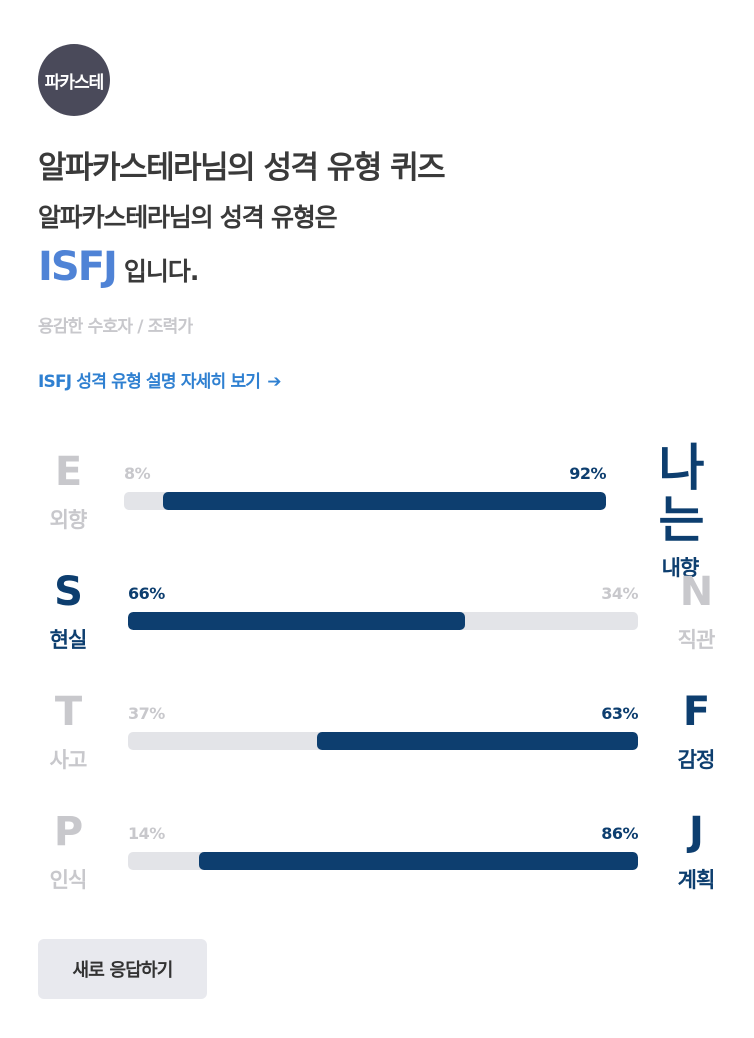 The image size is (754, 1038). Describe the element at coordinates (68, 832) in the screenshot. I see `trait-letter: P` at that location.